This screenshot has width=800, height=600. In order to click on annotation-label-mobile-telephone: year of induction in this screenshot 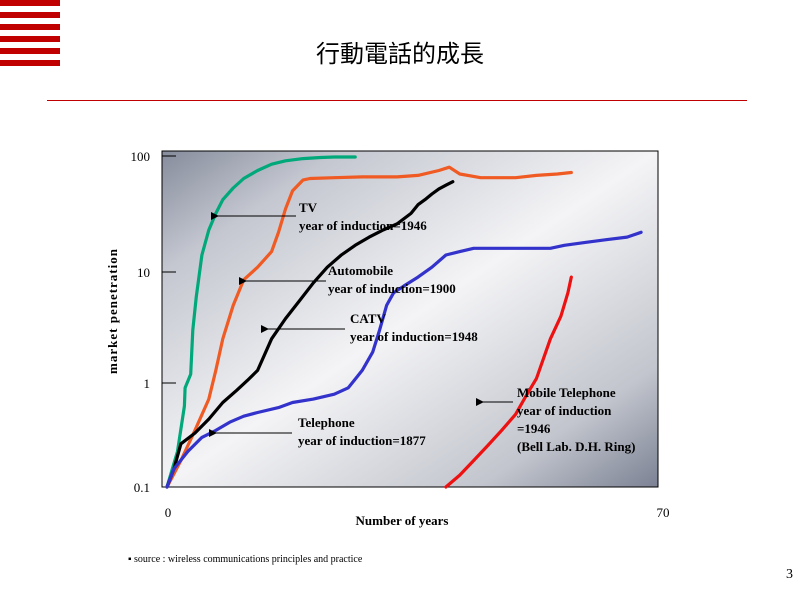, I will do `click(564, 410)`.